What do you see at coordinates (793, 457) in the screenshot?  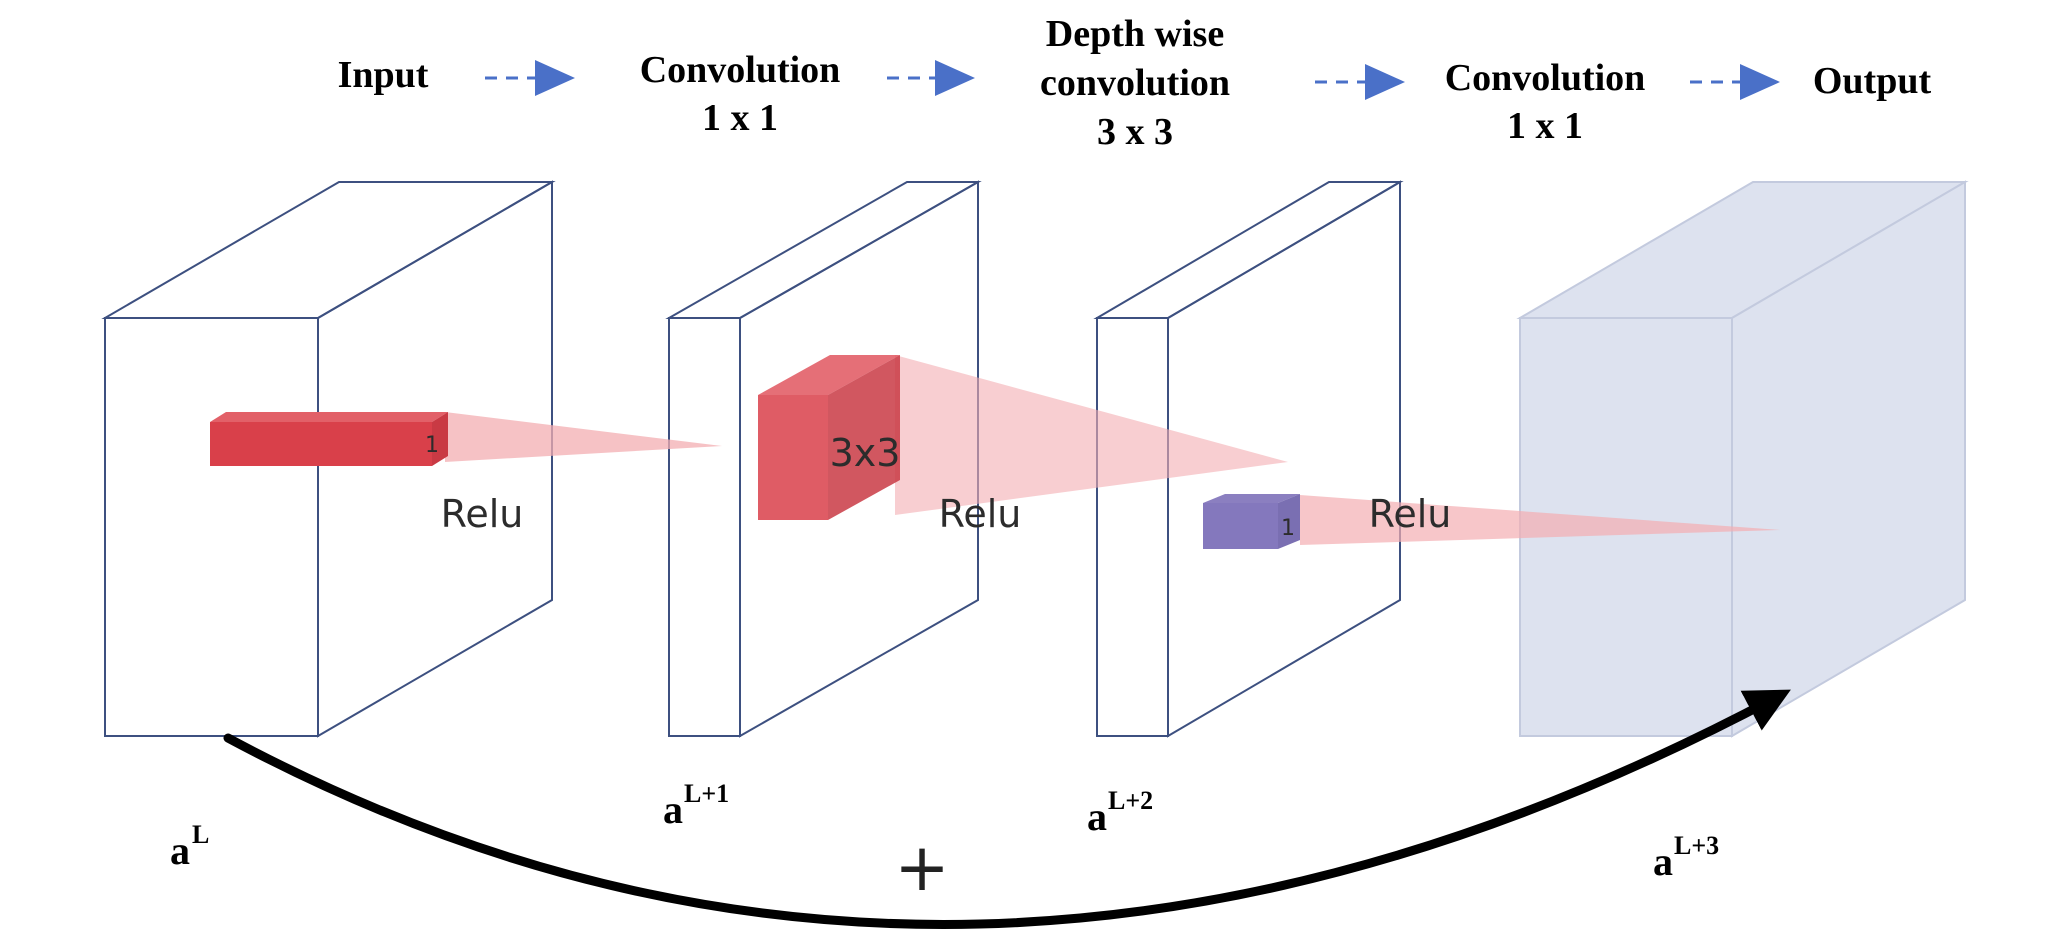 I see `conv1-kernel-front` at bounding box center [793, 457].